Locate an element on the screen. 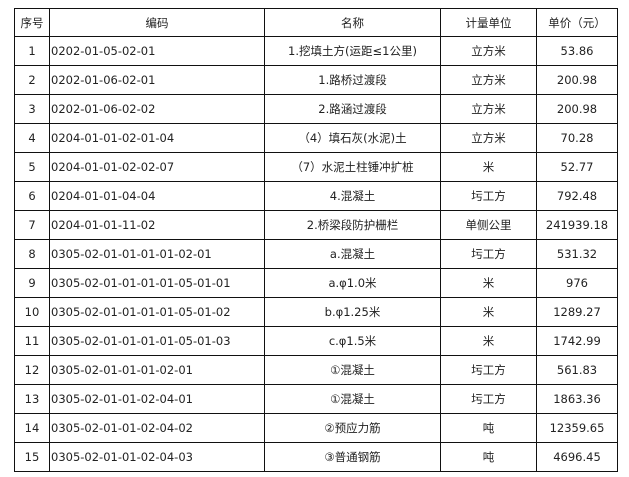 Image resolution: width=629 pixels, height=477 pixels. table-row: 7 0204-01-01-11-02 2.桥梁段防护栅栏 单侧公里 241939.18 is located at coordinates (316, 225).